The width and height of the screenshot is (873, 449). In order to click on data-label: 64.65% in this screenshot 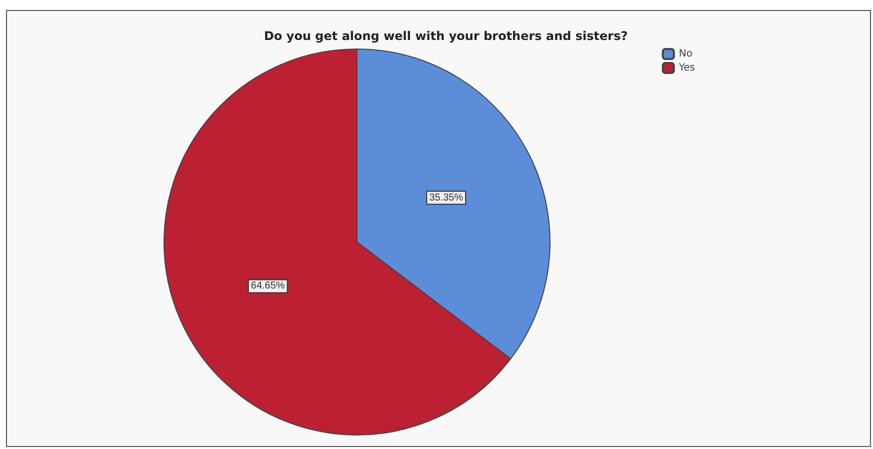, I will do `click(267, 286)`.